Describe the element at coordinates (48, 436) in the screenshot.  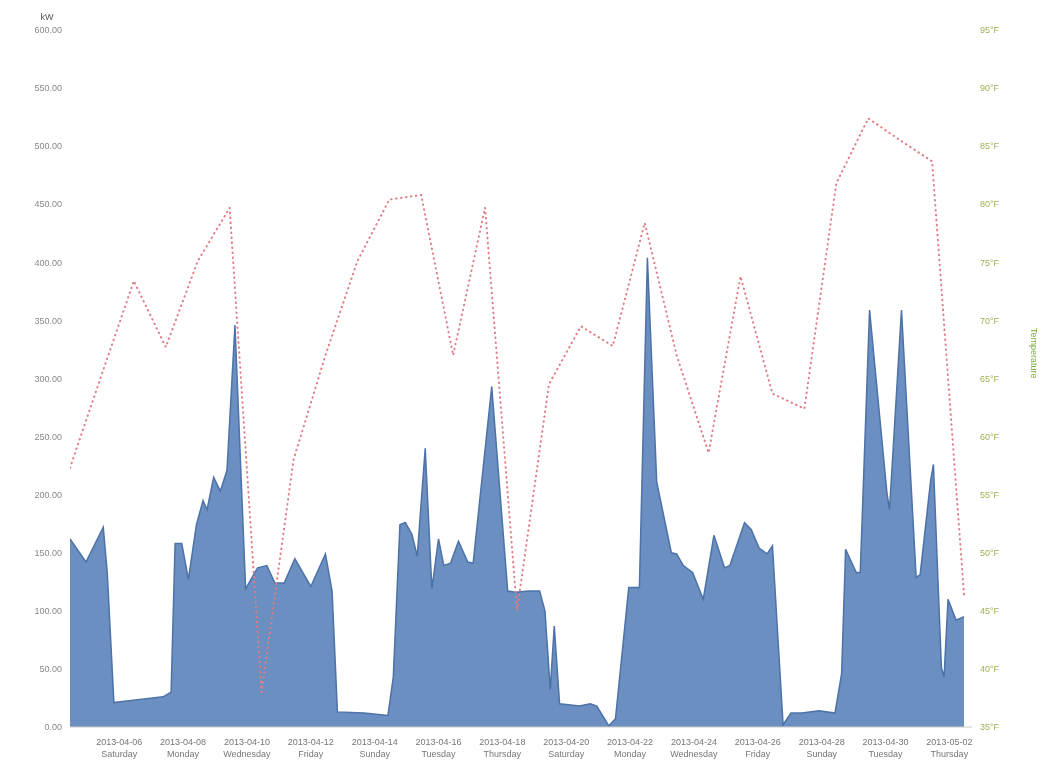
I see `y-tick-label: 250.00` at that location.